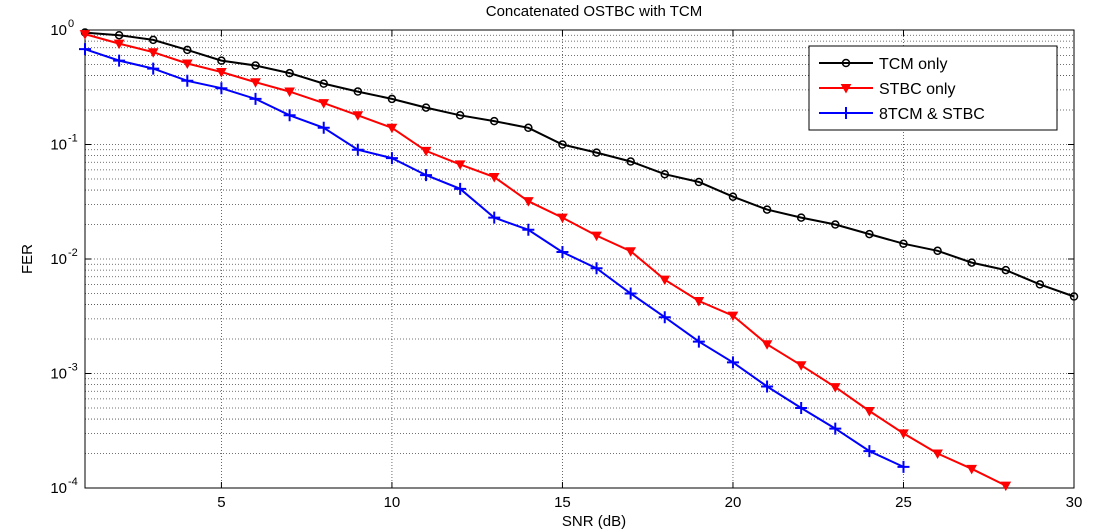 The width and height of the screenshot is (1109, 529). Describe the element at coordinates (73, 368) in the screenshot. I see `y-tick-exponent: -3` at that location.